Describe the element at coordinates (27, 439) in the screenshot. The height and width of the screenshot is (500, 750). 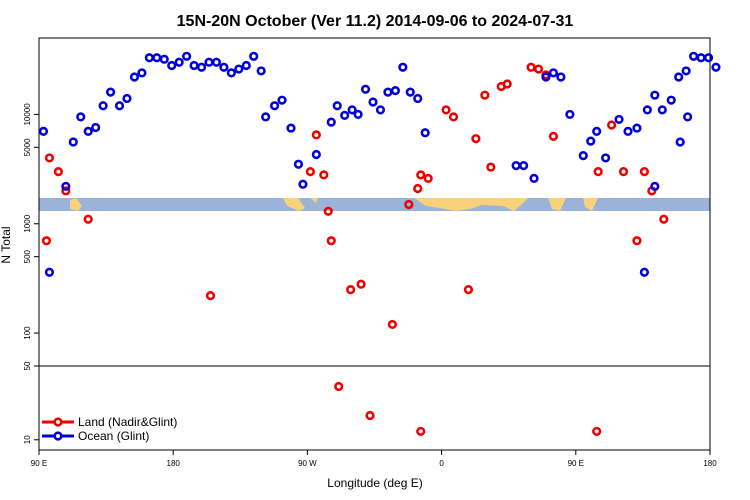
I see `y-tick-label: 10` at that location.